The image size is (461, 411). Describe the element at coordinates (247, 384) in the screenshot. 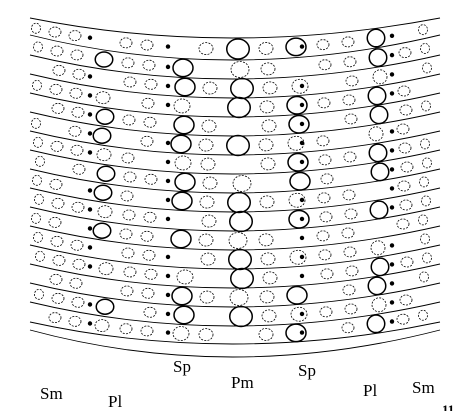

I see `zone-labels: Sm Pl Sp Pm Sp Pl Sm 11` at that location.